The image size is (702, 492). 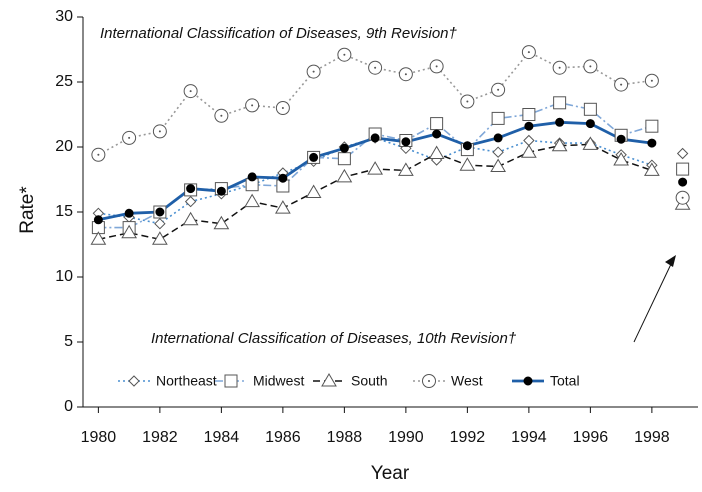 I want to click on x-tick-label: 1994, so click(x=529, y=437).